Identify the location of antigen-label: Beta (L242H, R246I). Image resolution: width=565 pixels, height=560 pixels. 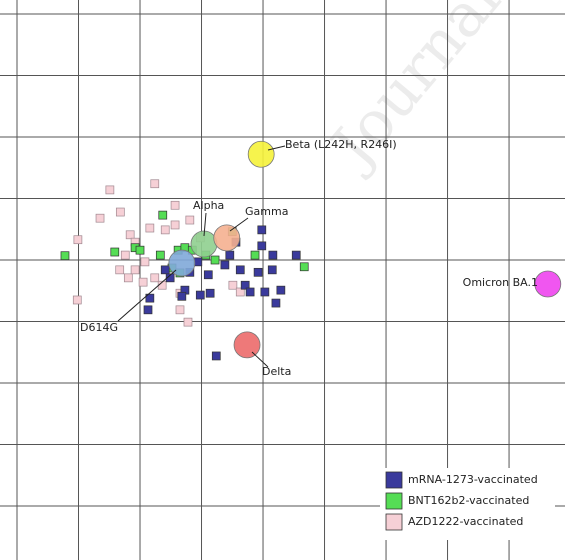
(341, 144).